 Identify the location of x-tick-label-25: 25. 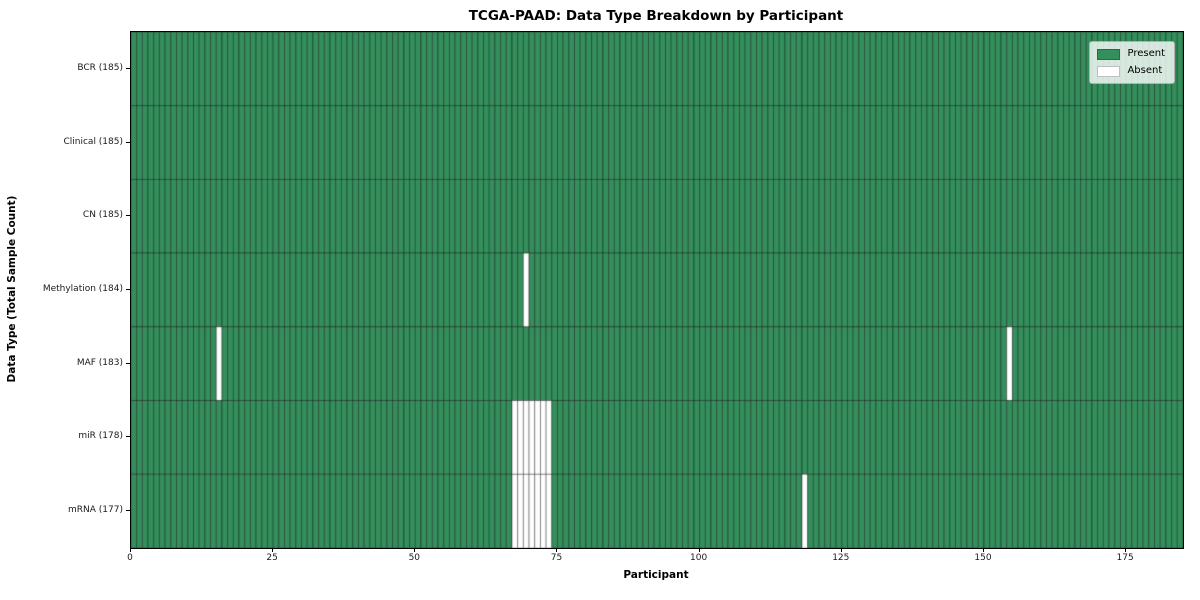
(272, 558).